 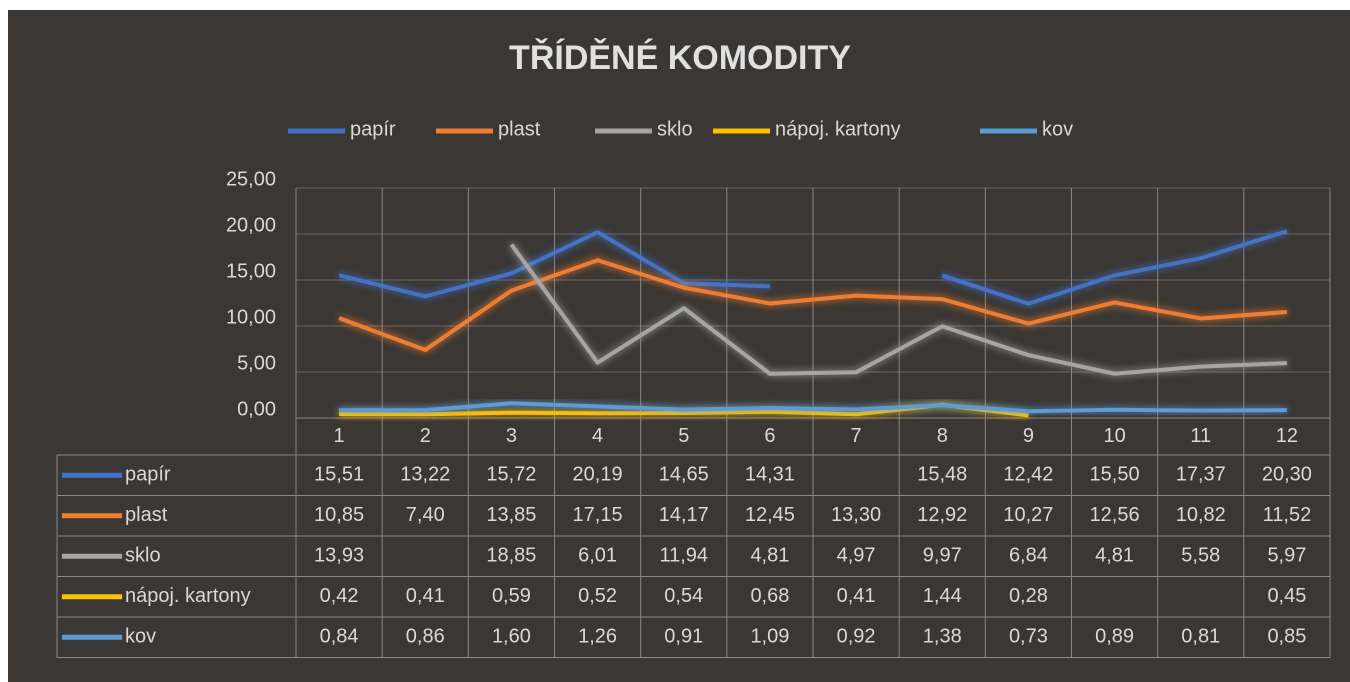 What do you see at coordinates (683, 556) in the screenshot?
I see `table-cell: 11,94` at bounding box center [683, 556].